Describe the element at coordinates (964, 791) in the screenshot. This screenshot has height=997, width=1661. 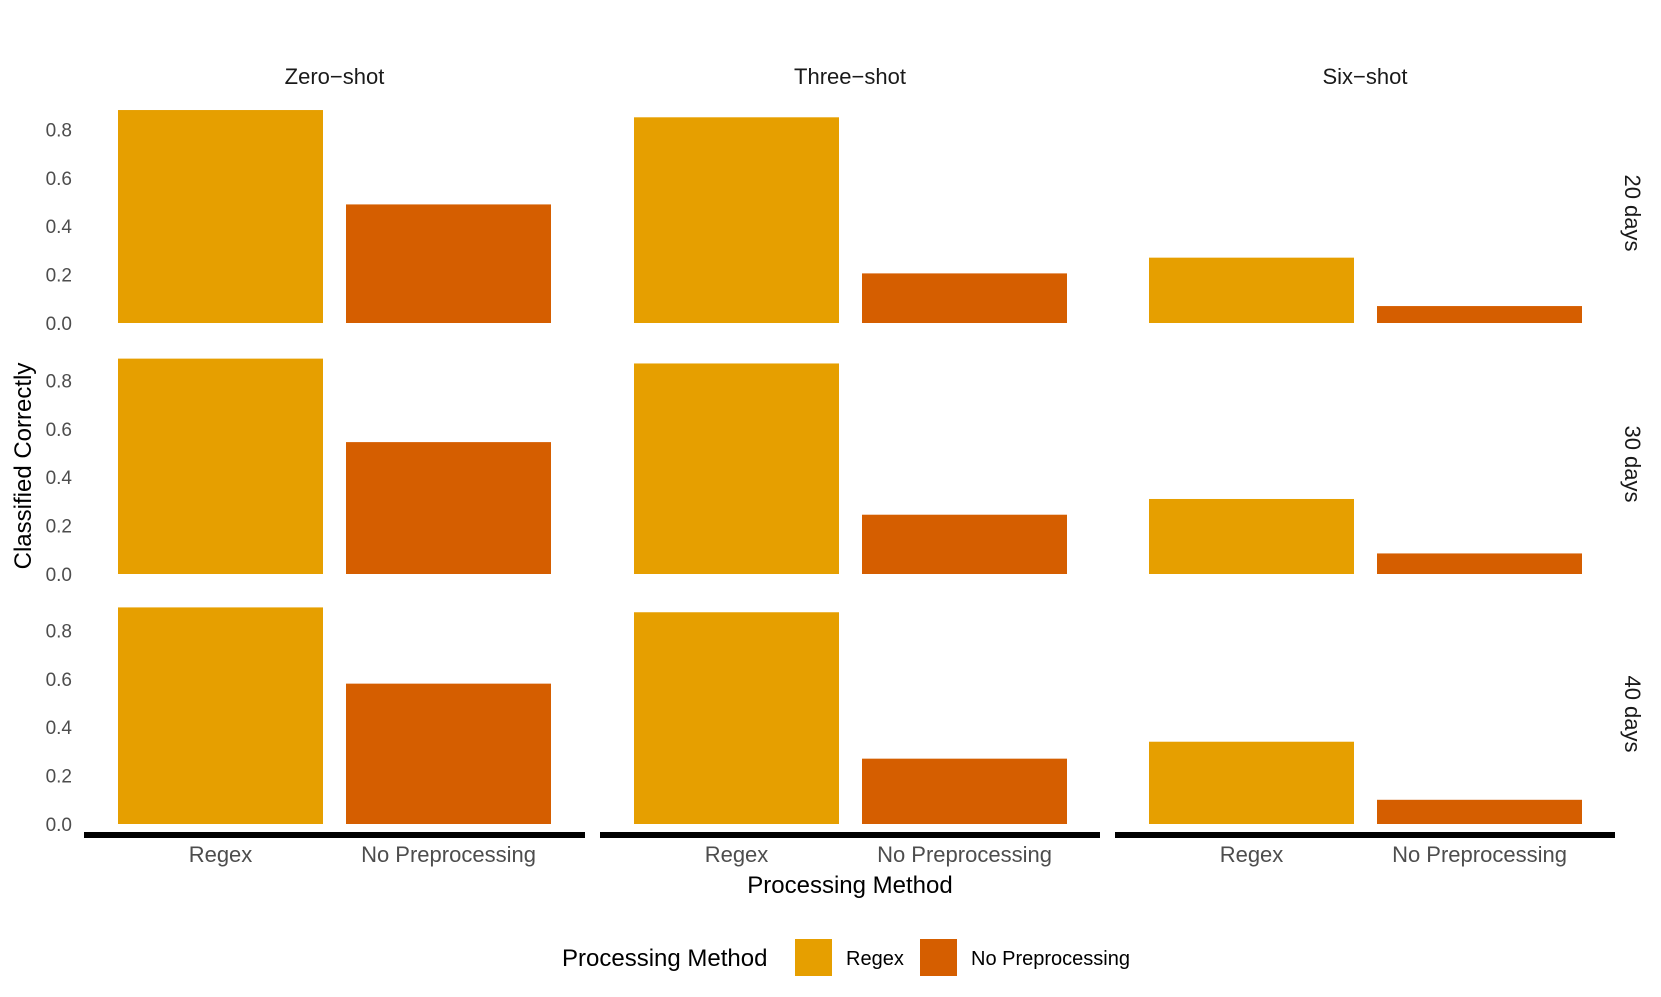
I see `bar-three-shot-40-days-no-preprocessing` at that location.